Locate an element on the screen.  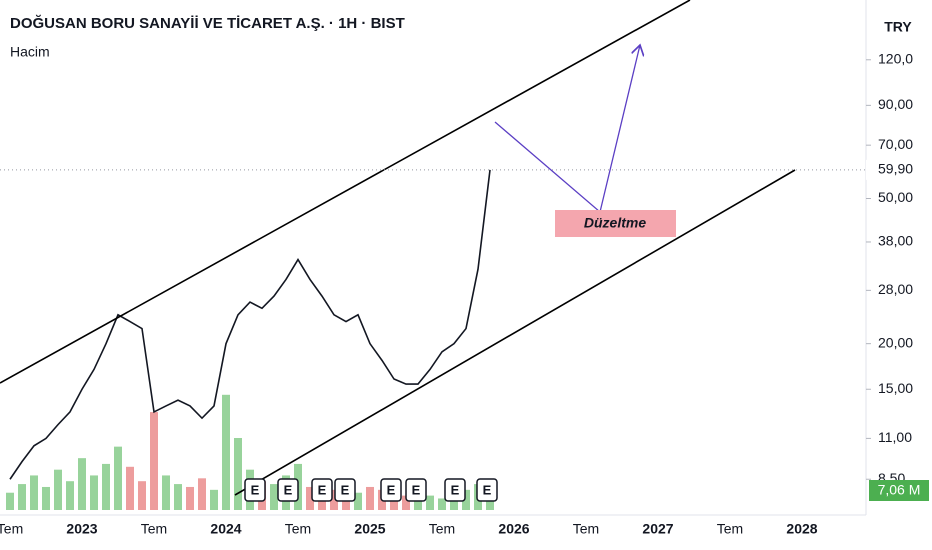
annotation-box is located at coordinates (615, 223).